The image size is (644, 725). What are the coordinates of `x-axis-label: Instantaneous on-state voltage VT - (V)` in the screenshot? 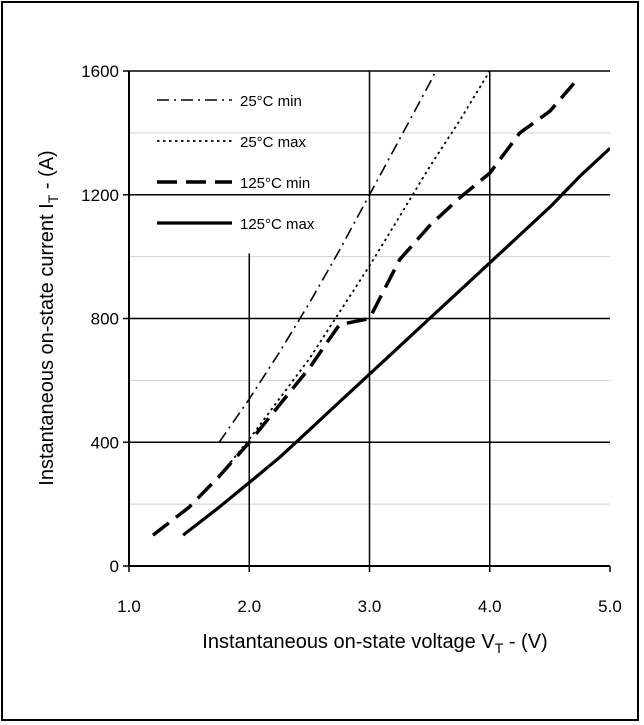 It's located at (374, 643).